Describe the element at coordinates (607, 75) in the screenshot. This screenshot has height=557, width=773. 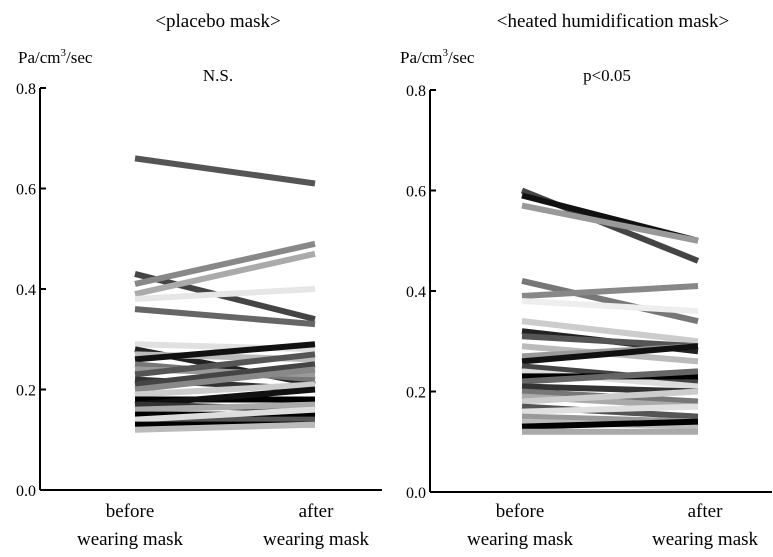
I see `significance-annotation: p<0.05` at that location.